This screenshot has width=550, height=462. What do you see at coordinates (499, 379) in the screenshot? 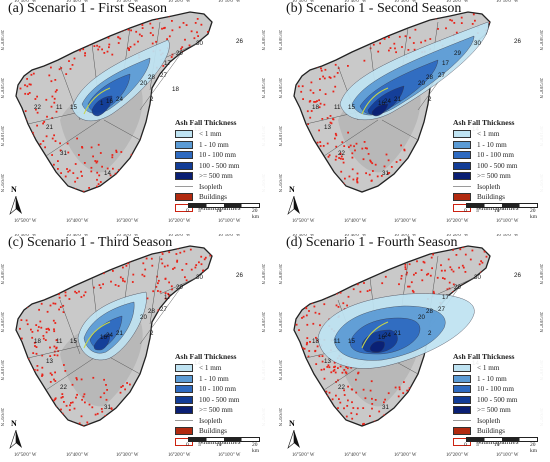
I see `legend-row: 1 - 10 mm` at bounding box center [499, 379].